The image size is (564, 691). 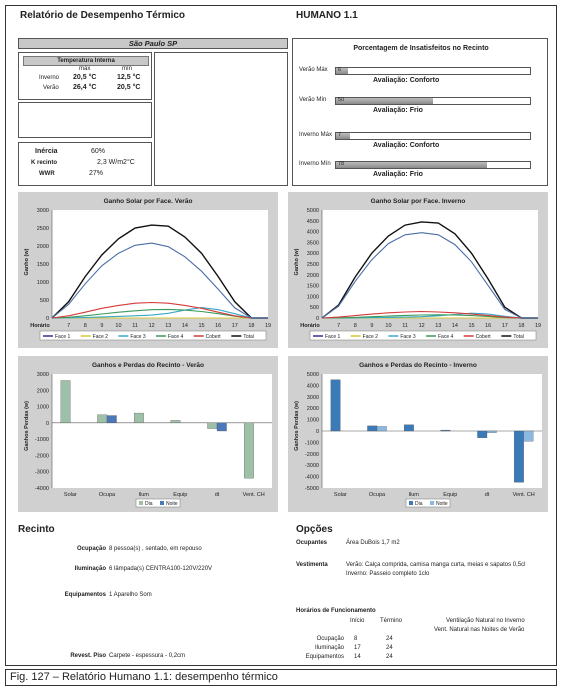 What do you see at coordinates (313, 70) in the screenshot?
I see `dissatisfied-label: Verão Máx` at bounding box center [313, 70].